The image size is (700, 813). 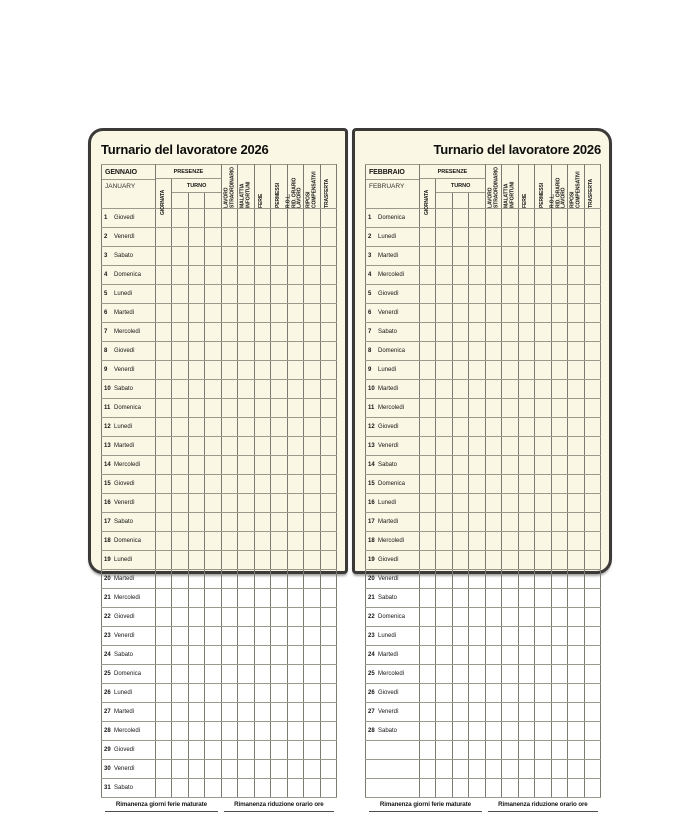 I want to click on table-row: 23 Venerdì, so click(x=219, y=636).